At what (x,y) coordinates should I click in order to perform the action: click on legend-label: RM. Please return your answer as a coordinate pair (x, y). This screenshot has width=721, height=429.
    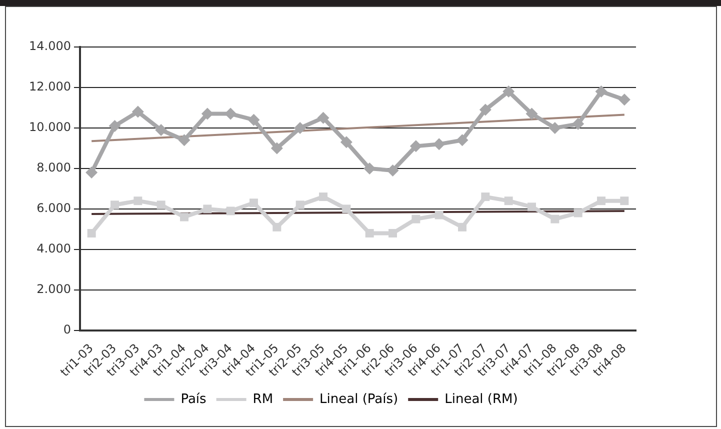
    Looking at the image, I should click on (263, 399).